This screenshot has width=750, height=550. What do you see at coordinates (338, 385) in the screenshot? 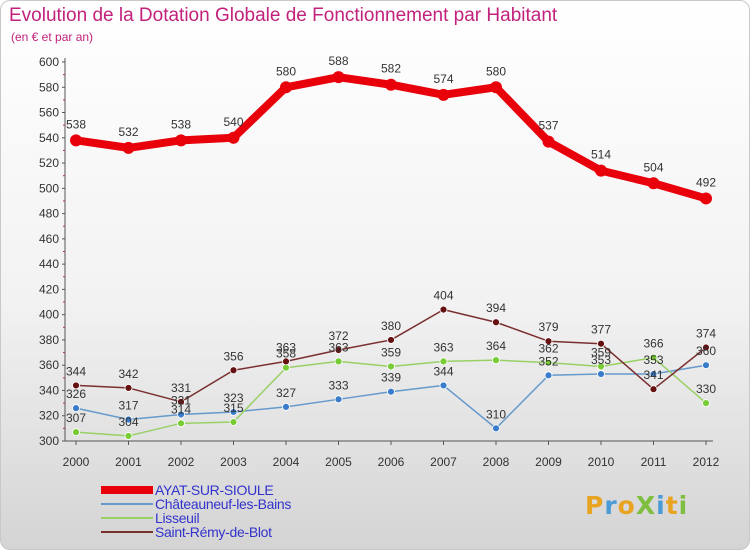
I see `data-label: 333` at bounding box center [338, 385].